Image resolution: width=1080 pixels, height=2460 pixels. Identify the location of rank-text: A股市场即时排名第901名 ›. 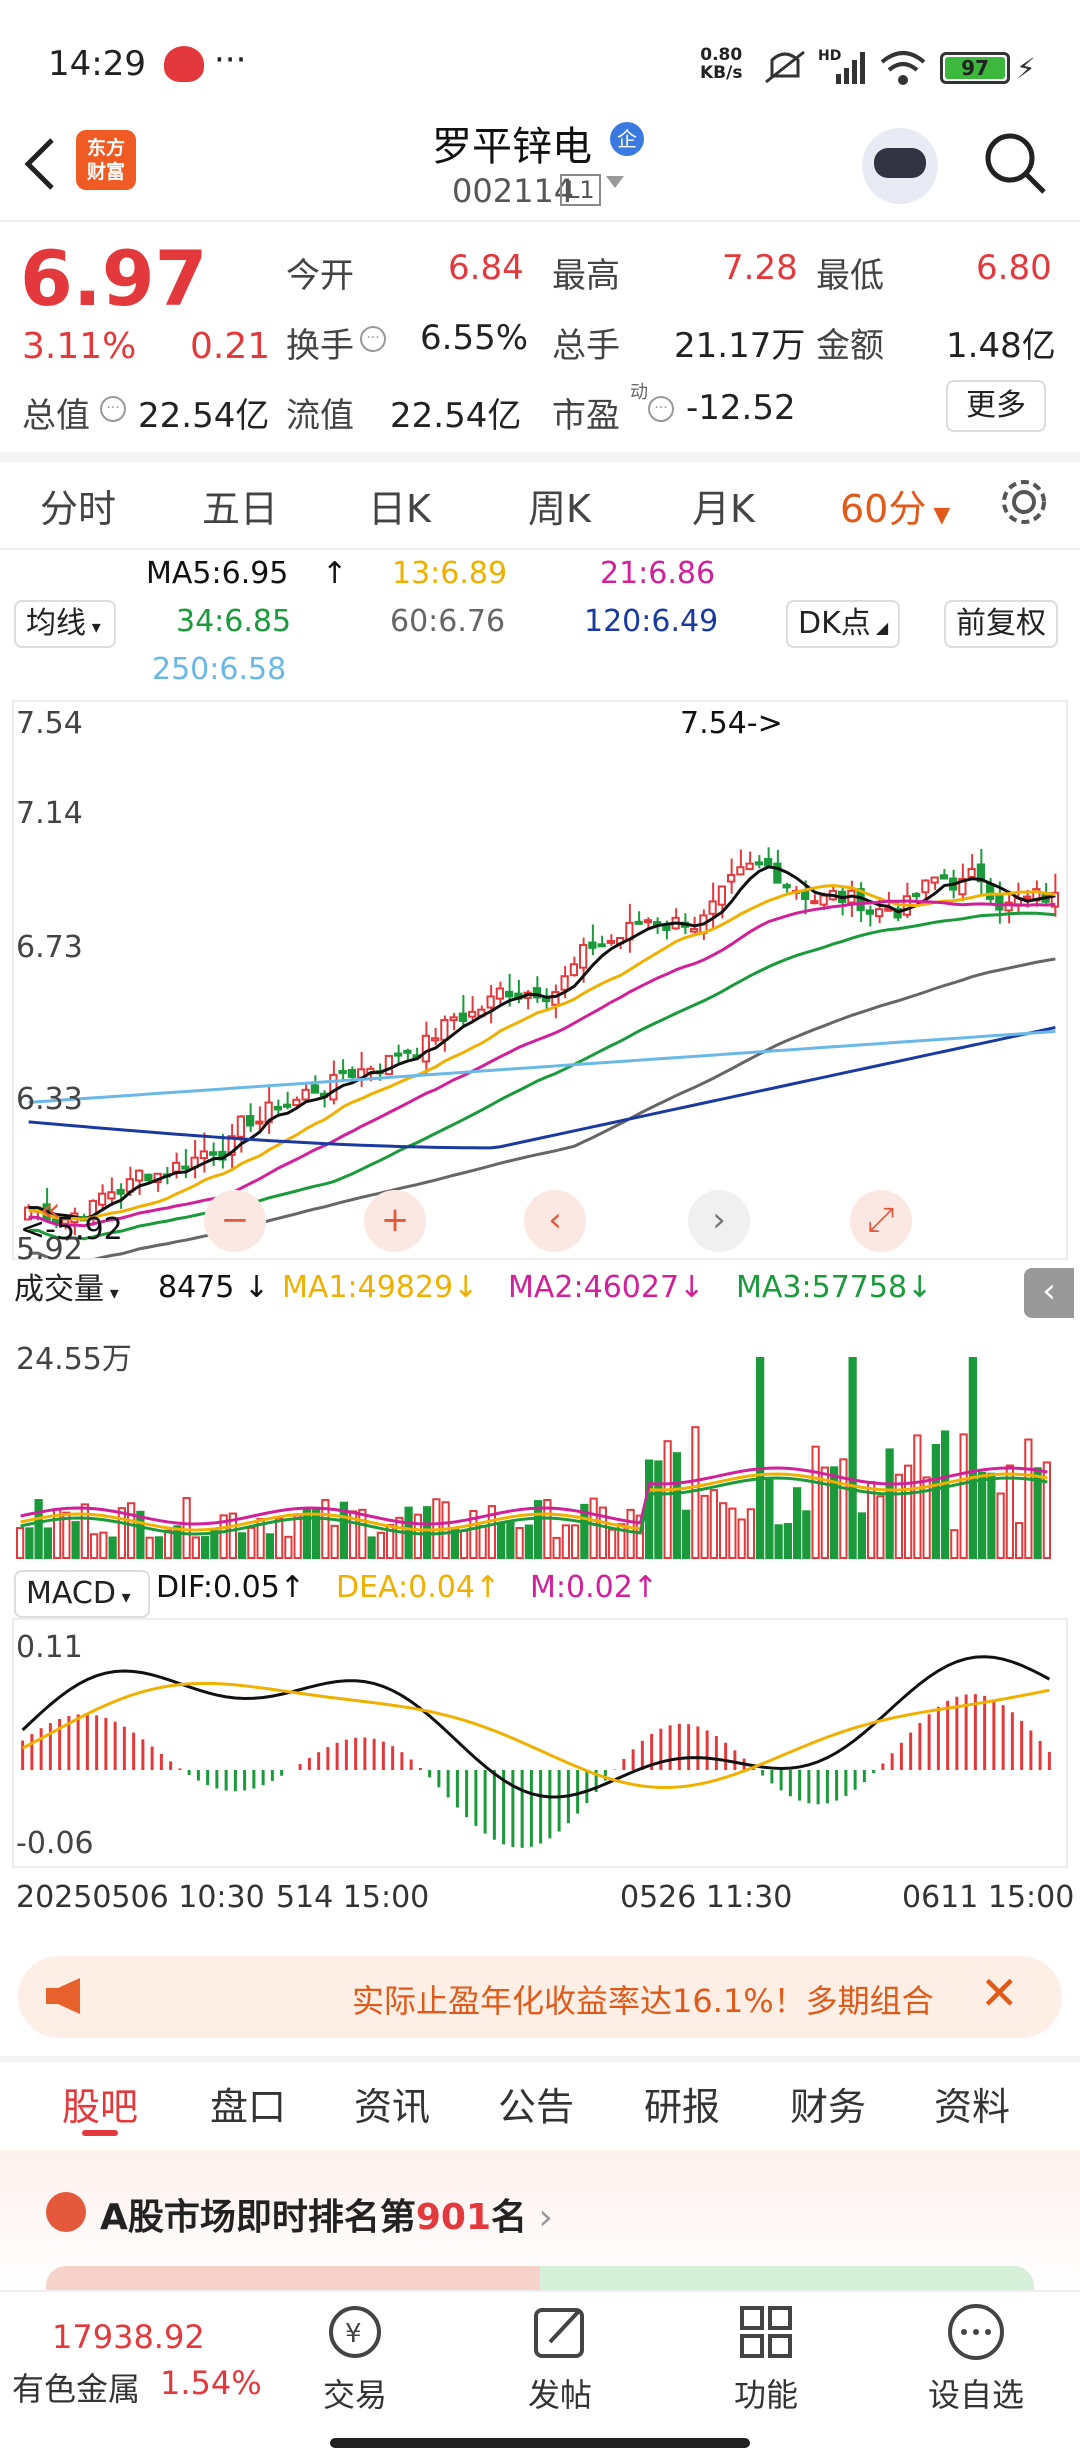
(326, 2217).